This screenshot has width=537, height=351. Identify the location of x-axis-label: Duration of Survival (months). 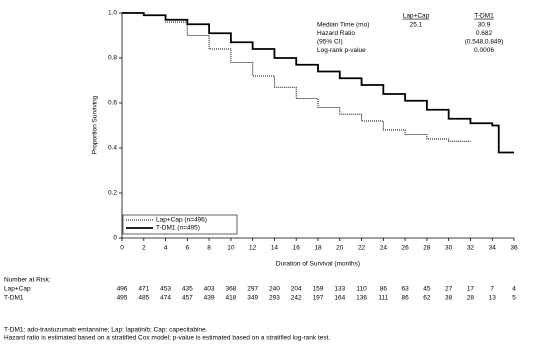
(318, 264).